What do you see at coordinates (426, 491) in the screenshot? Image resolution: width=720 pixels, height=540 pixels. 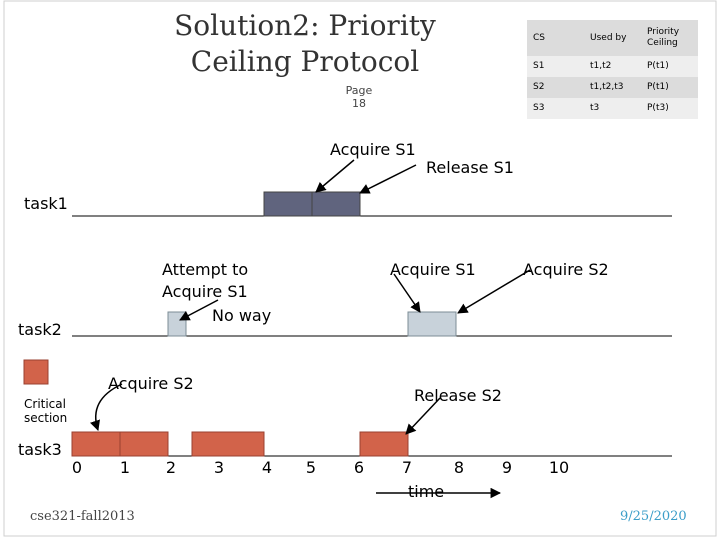 I see `time-axis-label: time` at bounding box center [426, 491].